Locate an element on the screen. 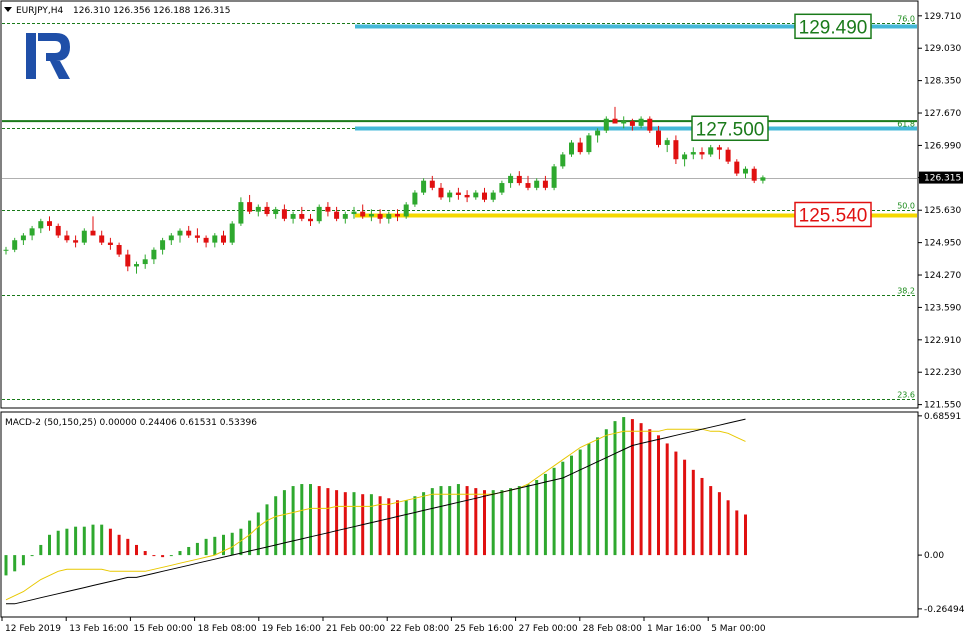 Image resolution: width=964 pixels, height=638 pixels. price-tick-label: 127.670 is located at coordinates (942, 114).